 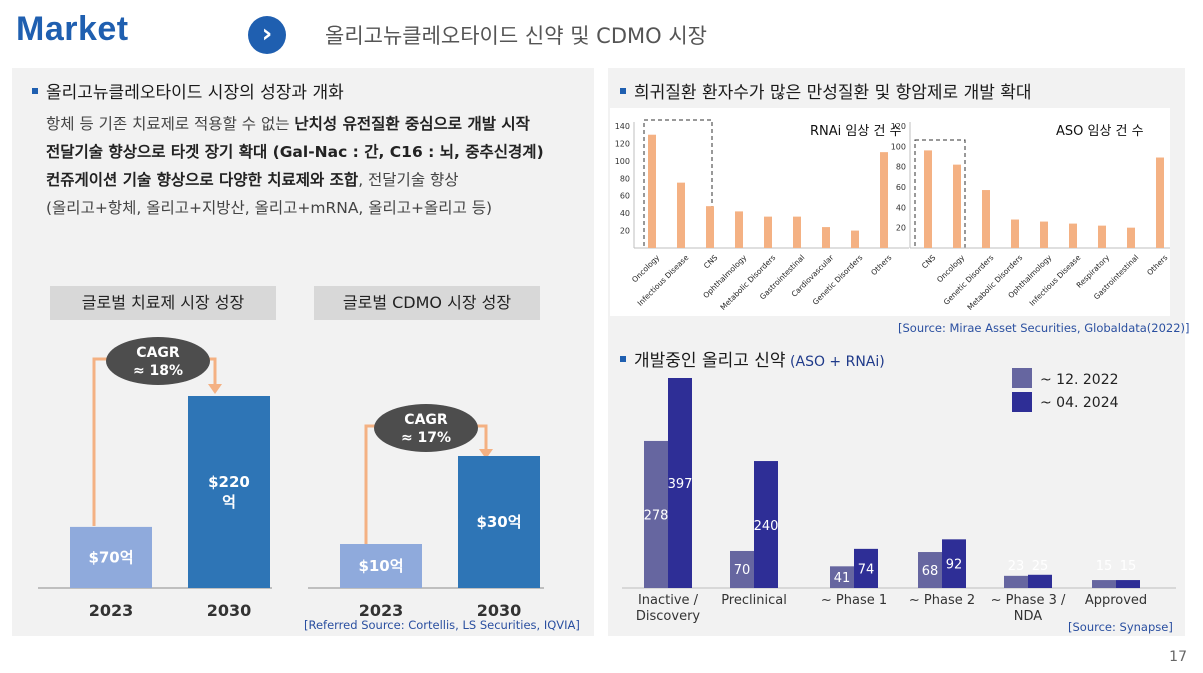 What do you see at coordinates (833, 93) in the screenshot?
I see `right-heading1-text: 희귀질환 환자수가 많은 만성질환 및 항암제로 개발 확대` at bounding box center [833, 93].